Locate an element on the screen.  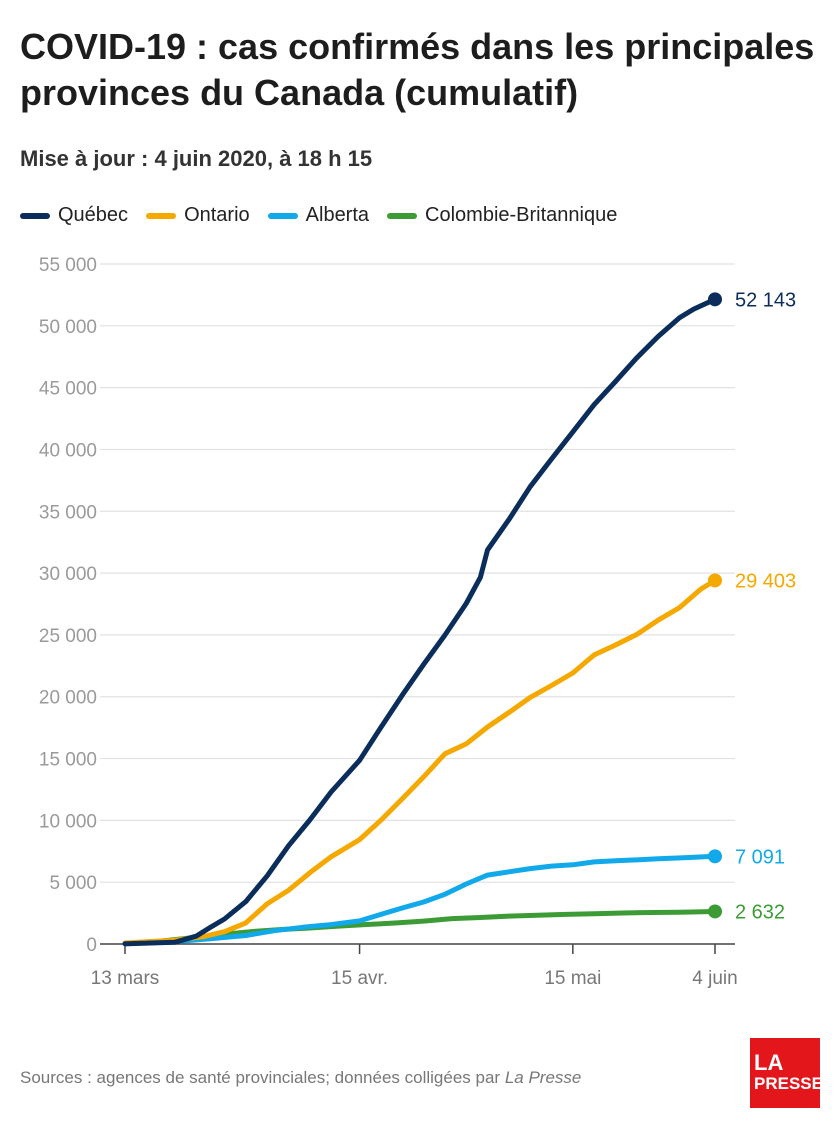
end-point-alberta is located at coordinates (715, 856).